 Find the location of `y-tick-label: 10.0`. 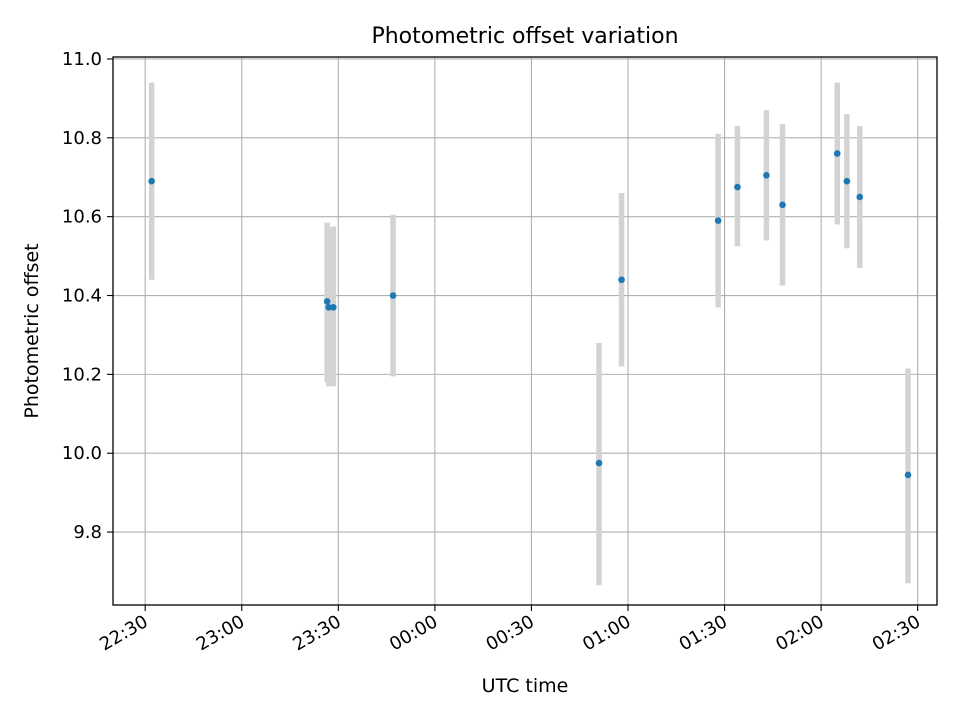

y-tick-label: 10.0 is located at coordinates (82, 453).